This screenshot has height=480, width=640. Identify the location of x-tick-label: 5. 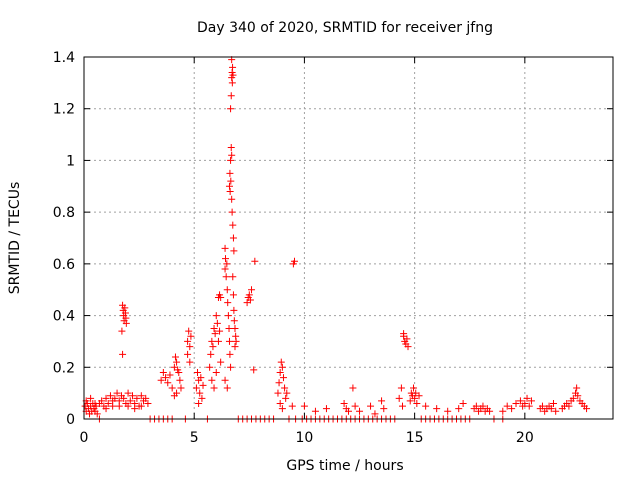
(194, 438).